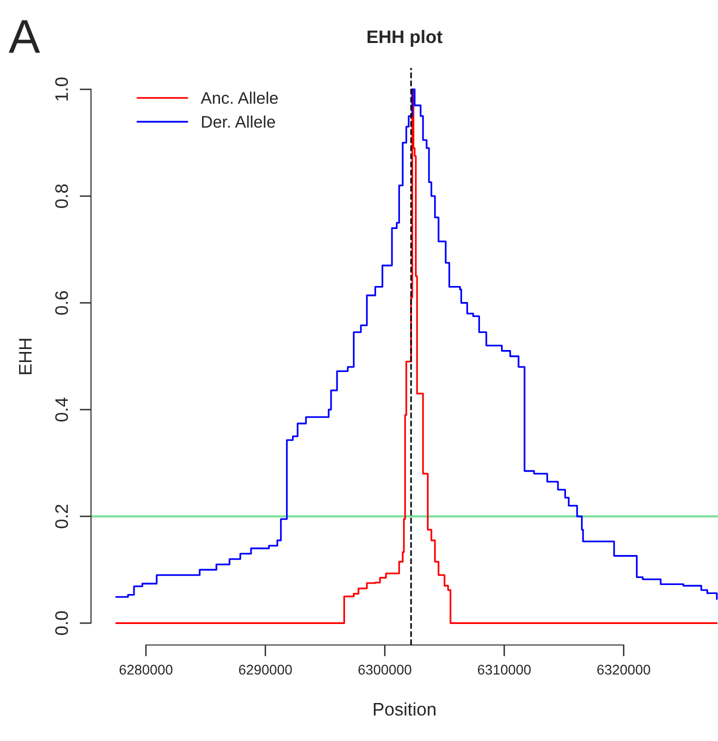 The image size is (718, 741). I want to click on x-tick-label: 6320000, so click(623, 669).